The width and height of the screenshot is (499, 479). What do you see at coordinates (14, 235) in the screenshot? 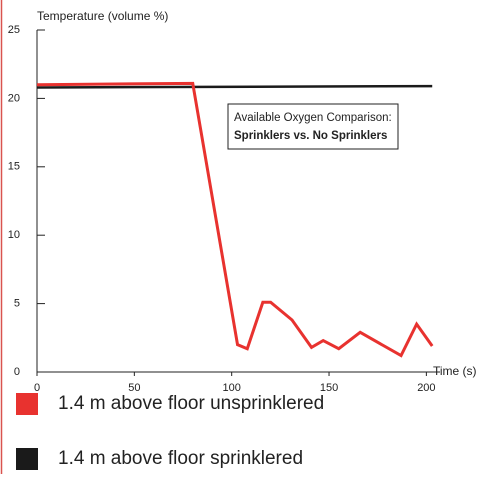
I see `y-tick-label: 10` at bounding box center [14, 235].